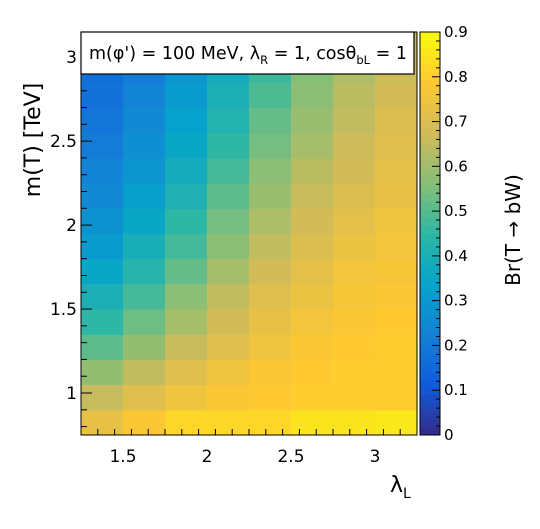  What do you see at coordinates (71, 394) in the screenshot?
I see `y-tick-label: 1` at bounding box center [71, 394].